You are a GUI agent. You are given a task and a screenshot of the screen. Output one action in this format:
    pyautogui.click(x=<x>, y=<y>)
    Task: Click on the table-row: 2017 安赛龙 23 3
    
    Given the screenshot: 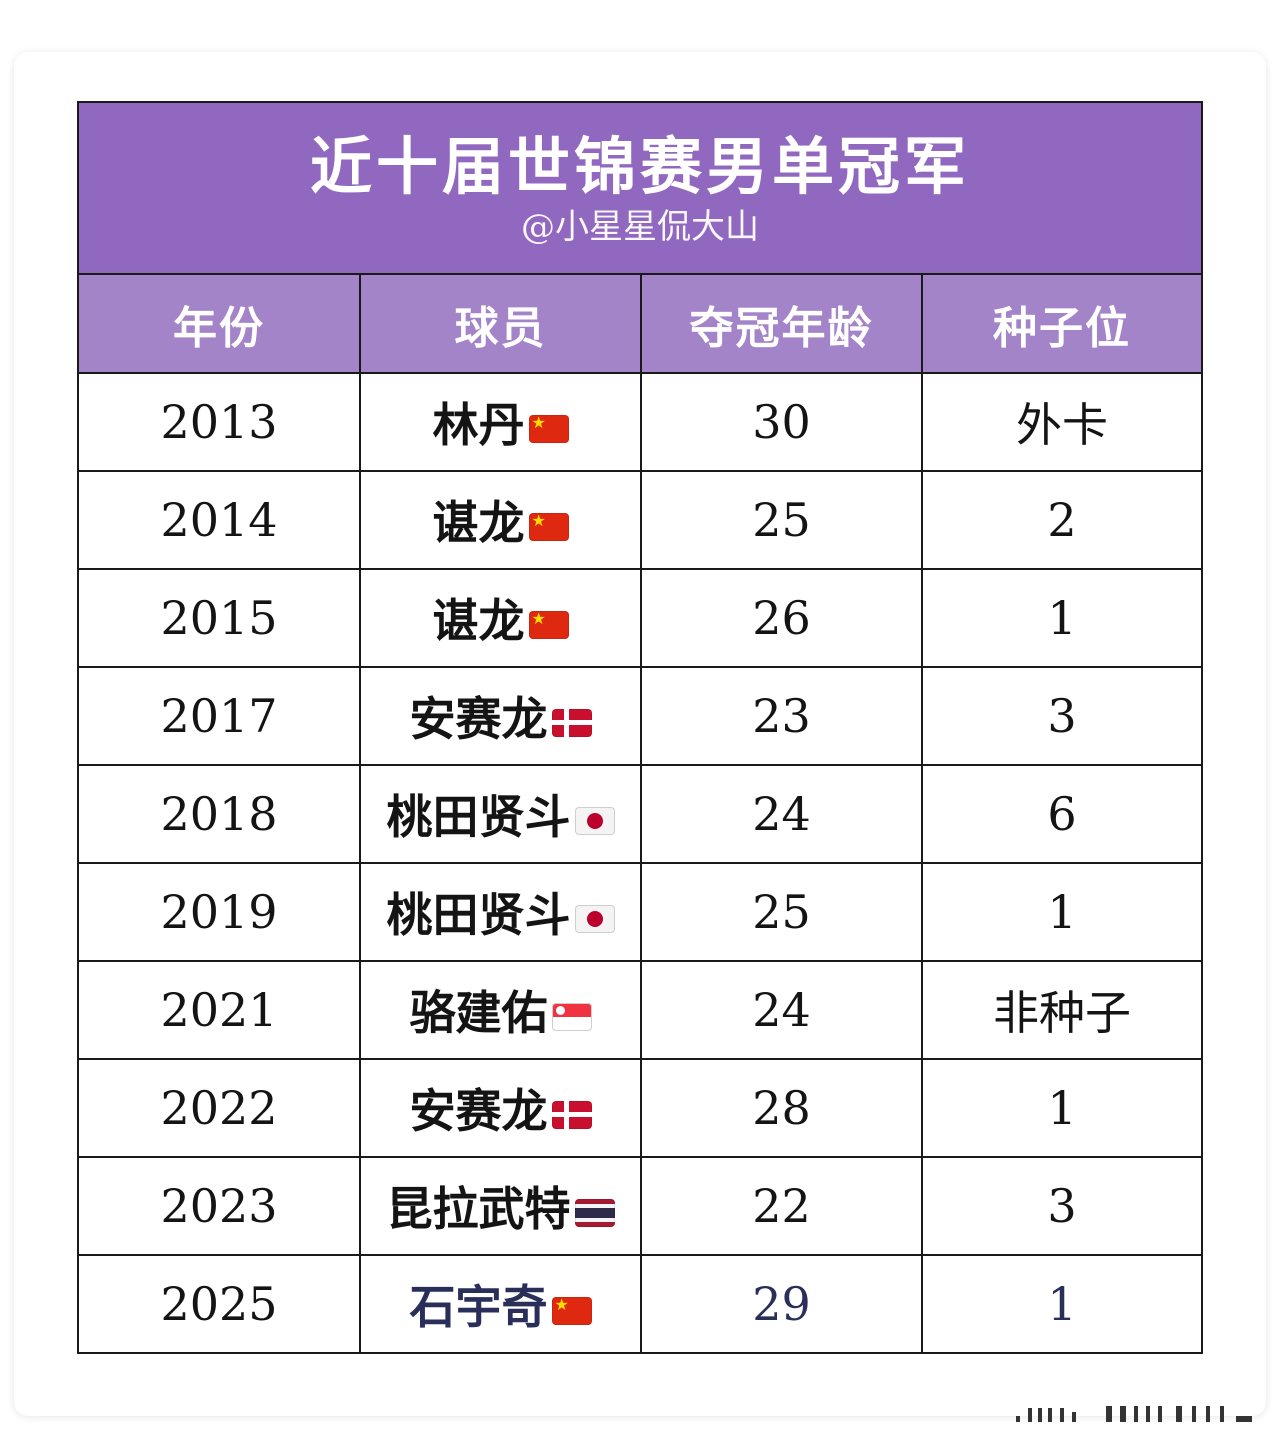 What is the action you would take?
    pyautogui.click(x=640, y=716)
    